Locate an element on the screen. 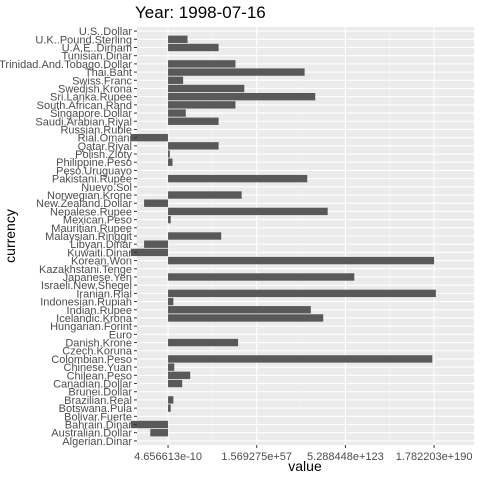 This screenshot has width=480, height=480. y-tick-label: Singapore.Dollar is located at coordinates (91, 114).